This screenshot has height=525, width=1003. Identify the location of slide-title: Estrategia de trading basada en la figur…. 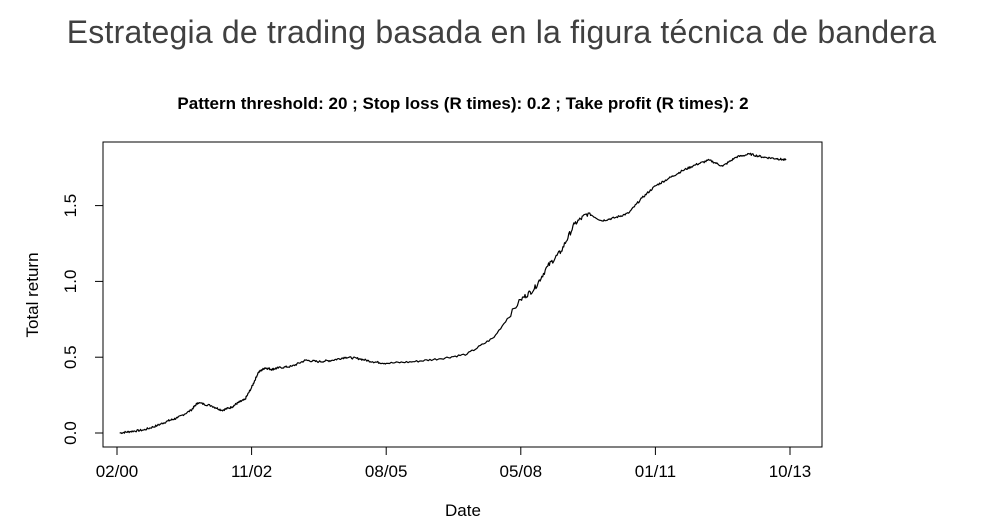
(501, 32).